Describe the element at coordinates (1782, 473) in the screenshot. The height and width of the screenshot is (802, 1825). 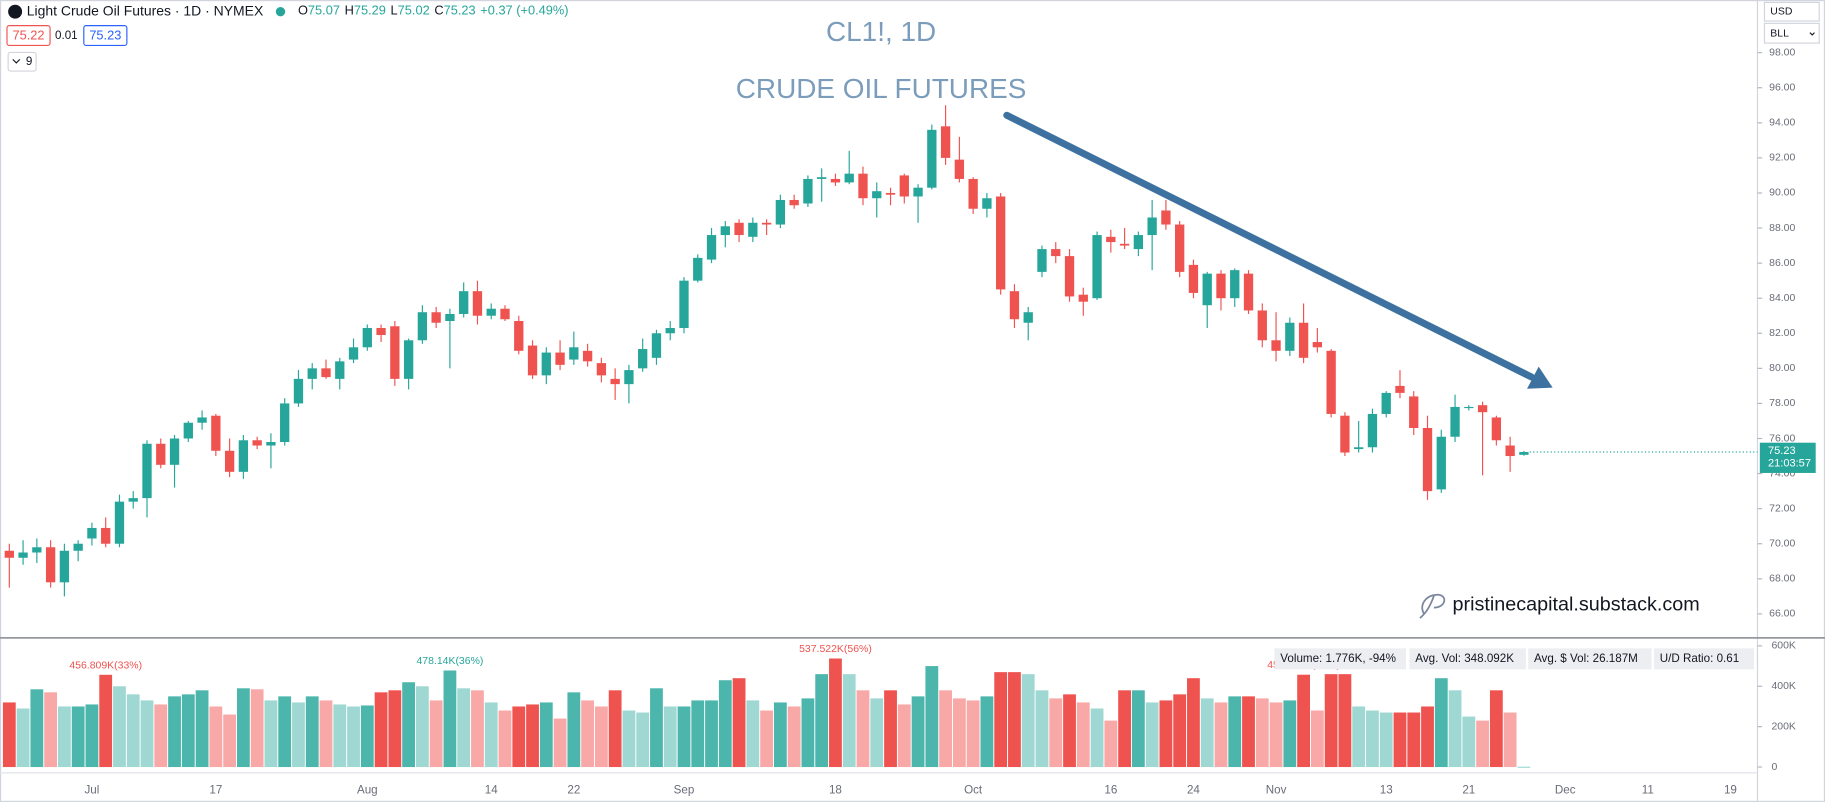
I see `y-tick-label: 74.00` at that location.